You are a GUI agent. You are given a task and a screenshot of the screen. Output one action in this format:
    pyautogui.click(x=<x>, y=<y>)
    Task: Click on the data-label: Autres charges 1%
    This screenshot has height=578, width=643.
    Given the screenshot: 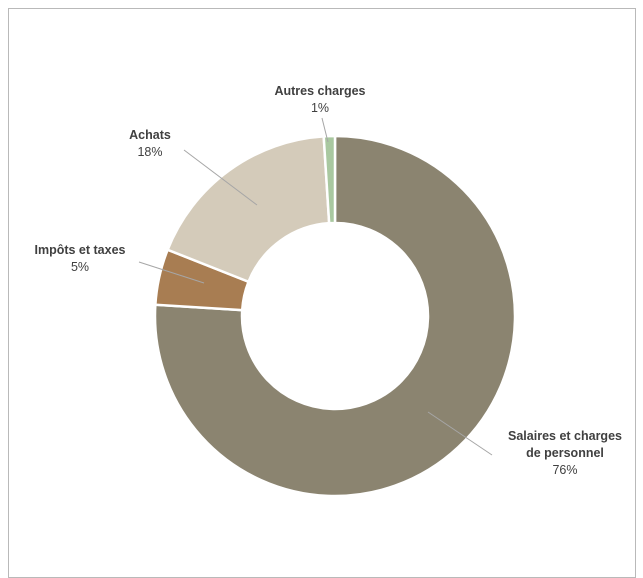 What is the action you would take?
    pyautogui.click(x=319, y=99)
    